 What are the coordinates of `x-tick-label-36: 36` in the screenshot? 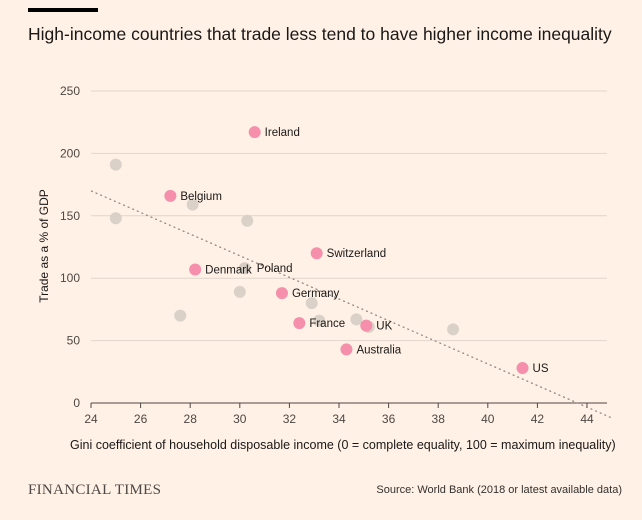 It's located at (389, 419).